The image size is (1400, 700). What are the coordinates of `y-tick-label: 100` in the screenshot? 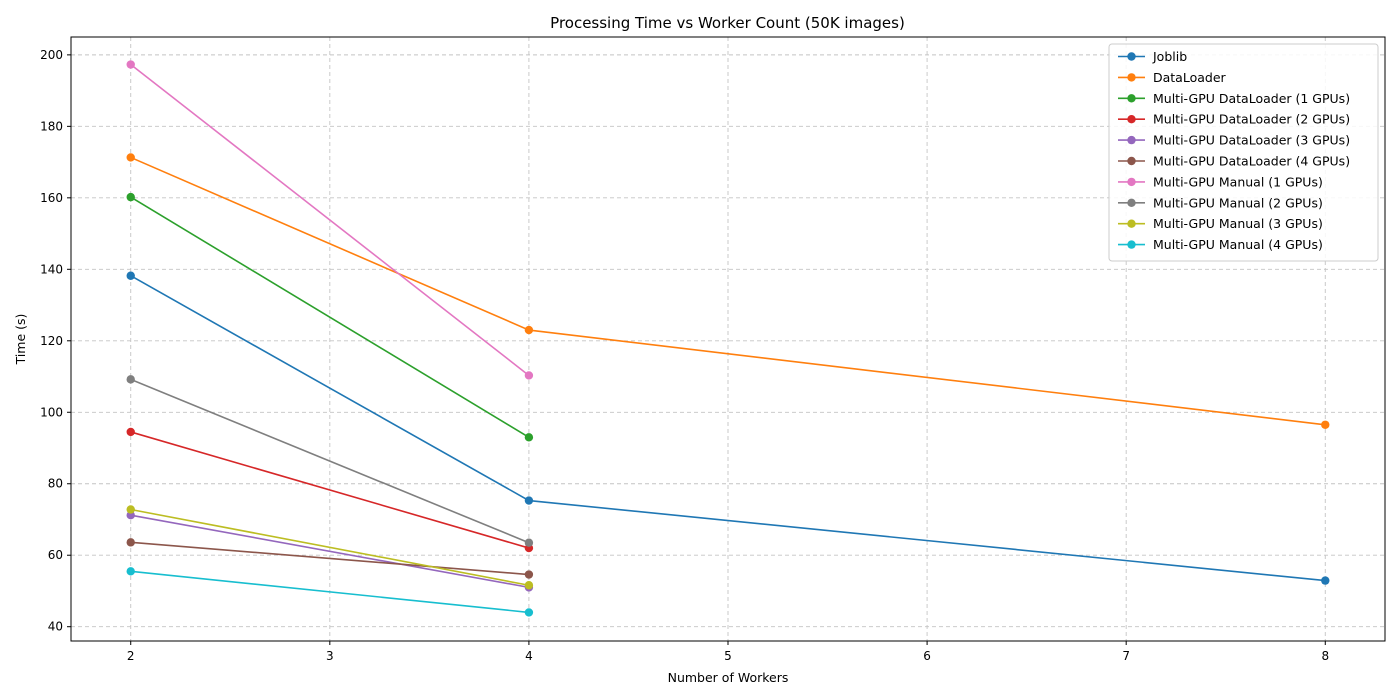 It's located at (51, 412).